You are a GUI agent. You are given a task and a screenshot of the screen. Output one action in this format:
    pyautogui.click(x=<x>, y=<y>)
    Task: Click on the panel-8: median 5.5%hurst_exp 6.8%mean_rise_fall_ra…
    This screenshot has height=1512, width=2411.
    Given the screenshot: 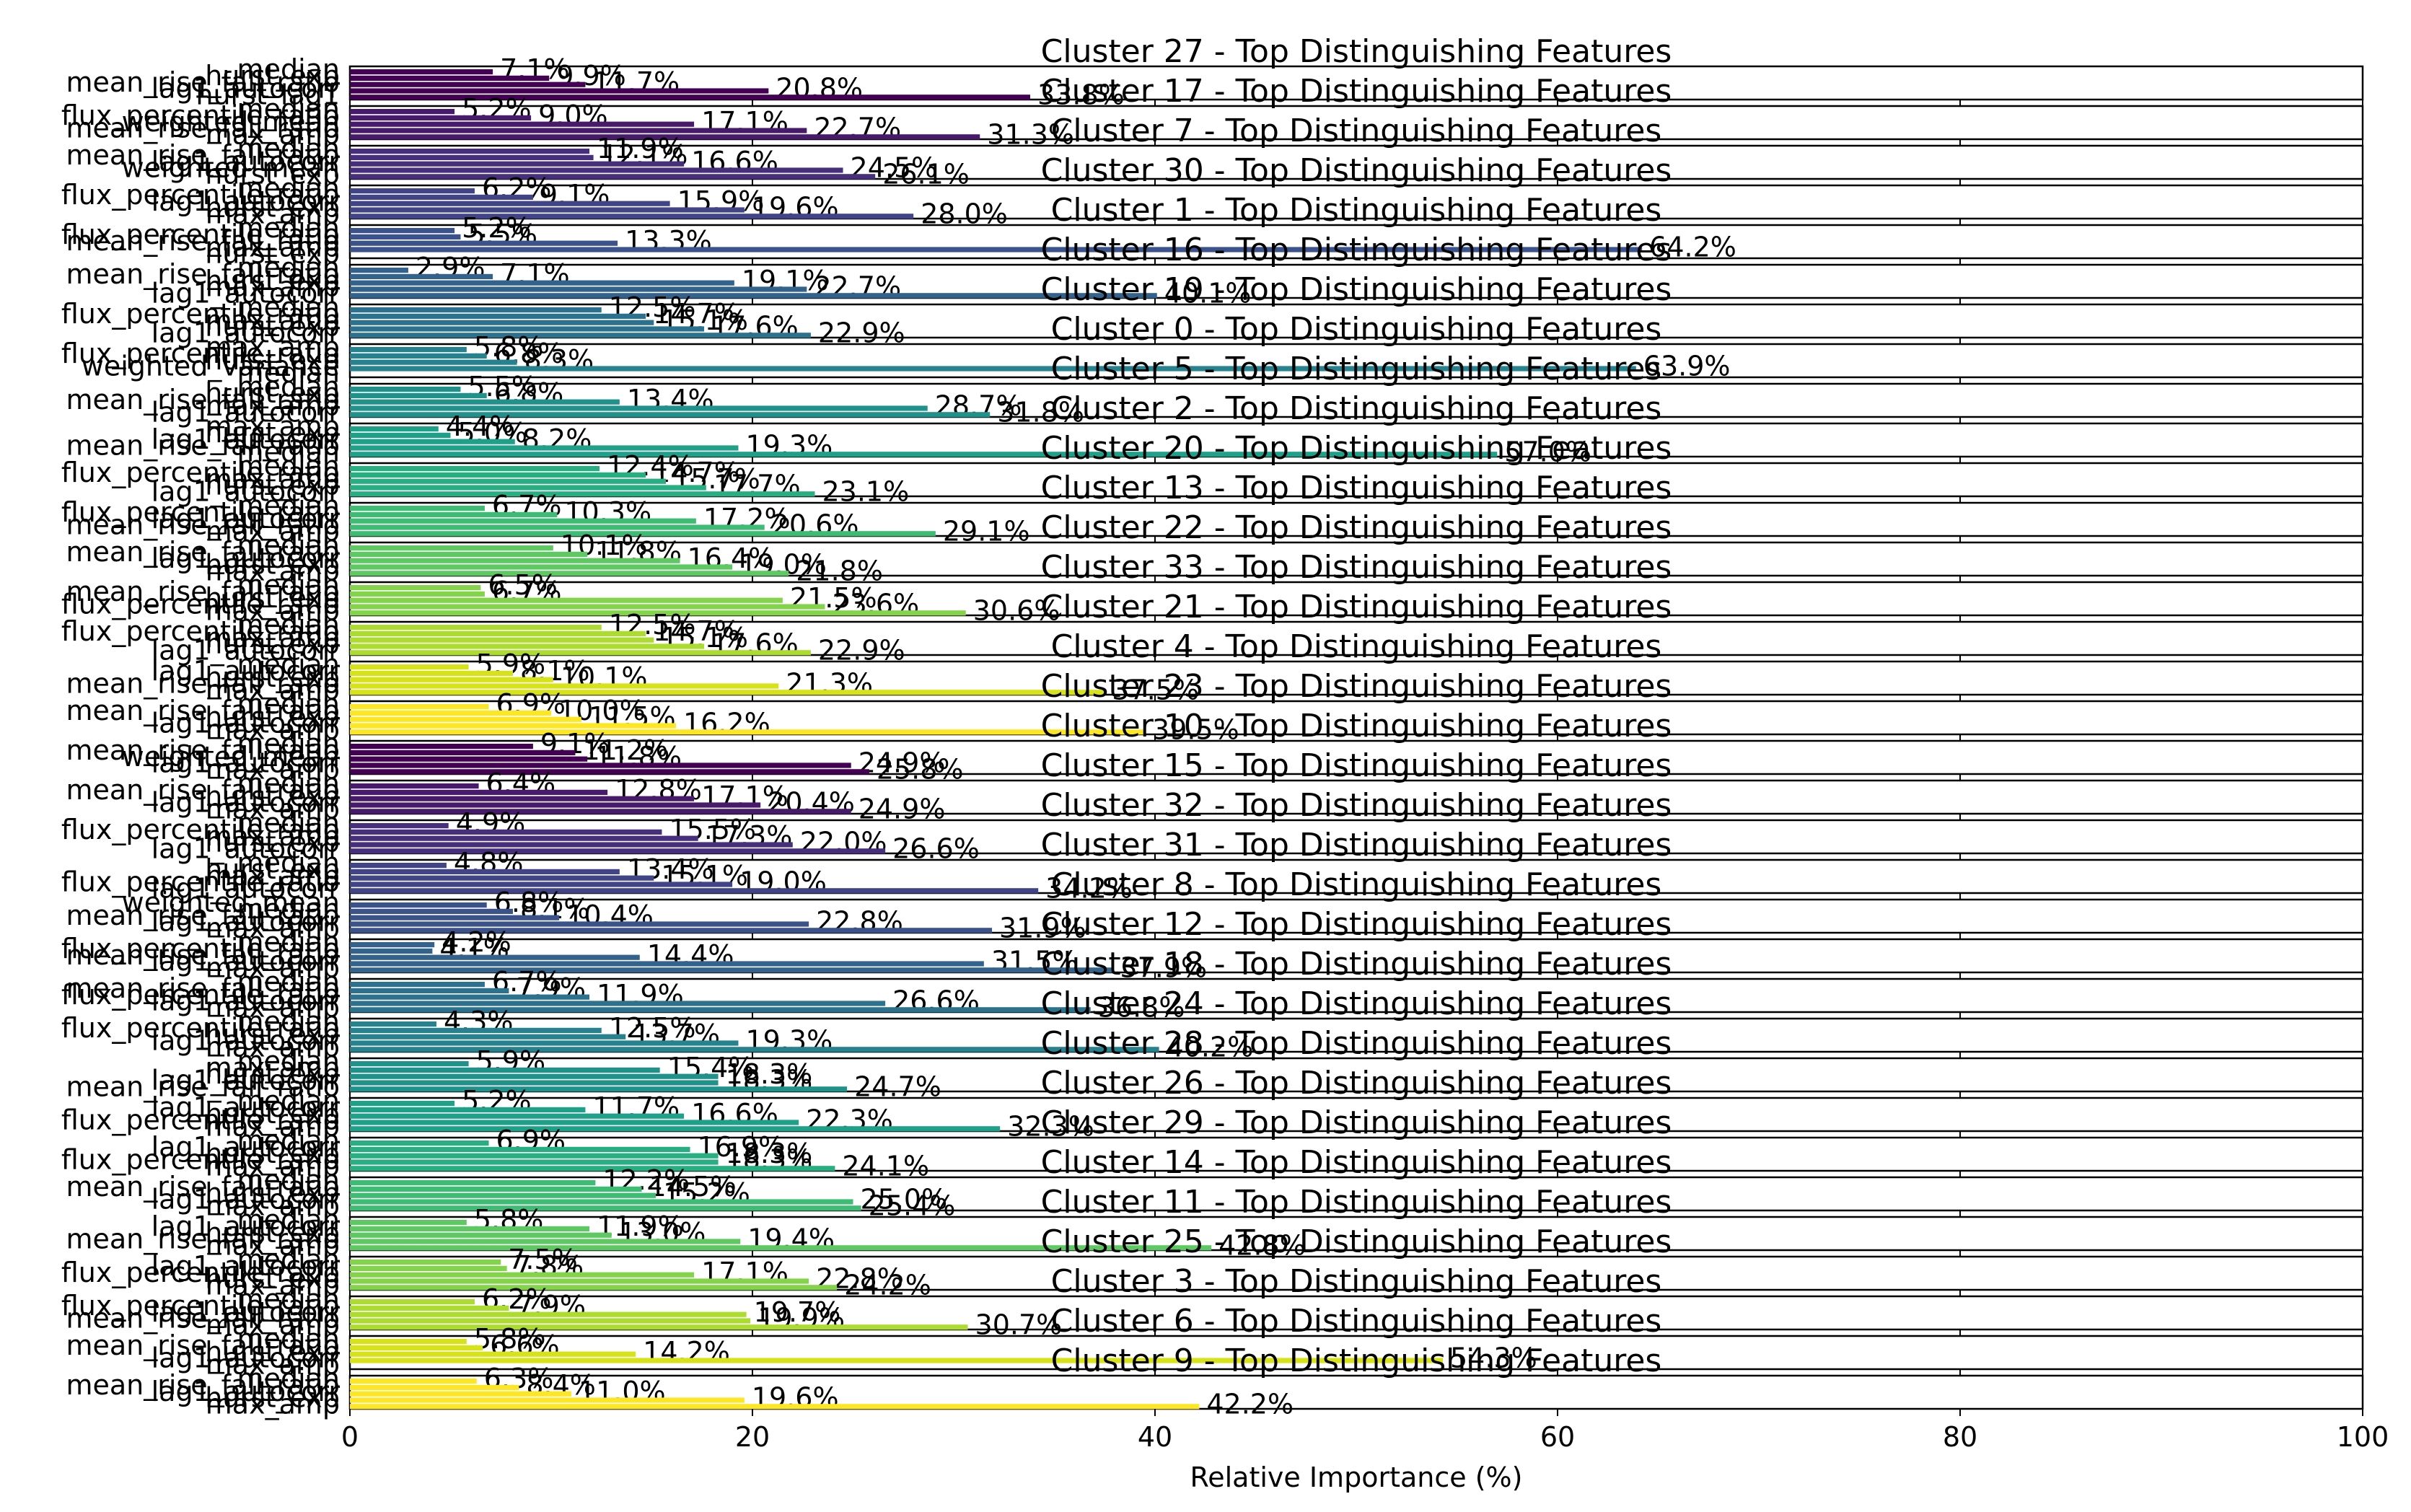 What is the action you would take?
    pyautogui.click(x=1215, y=390)
    